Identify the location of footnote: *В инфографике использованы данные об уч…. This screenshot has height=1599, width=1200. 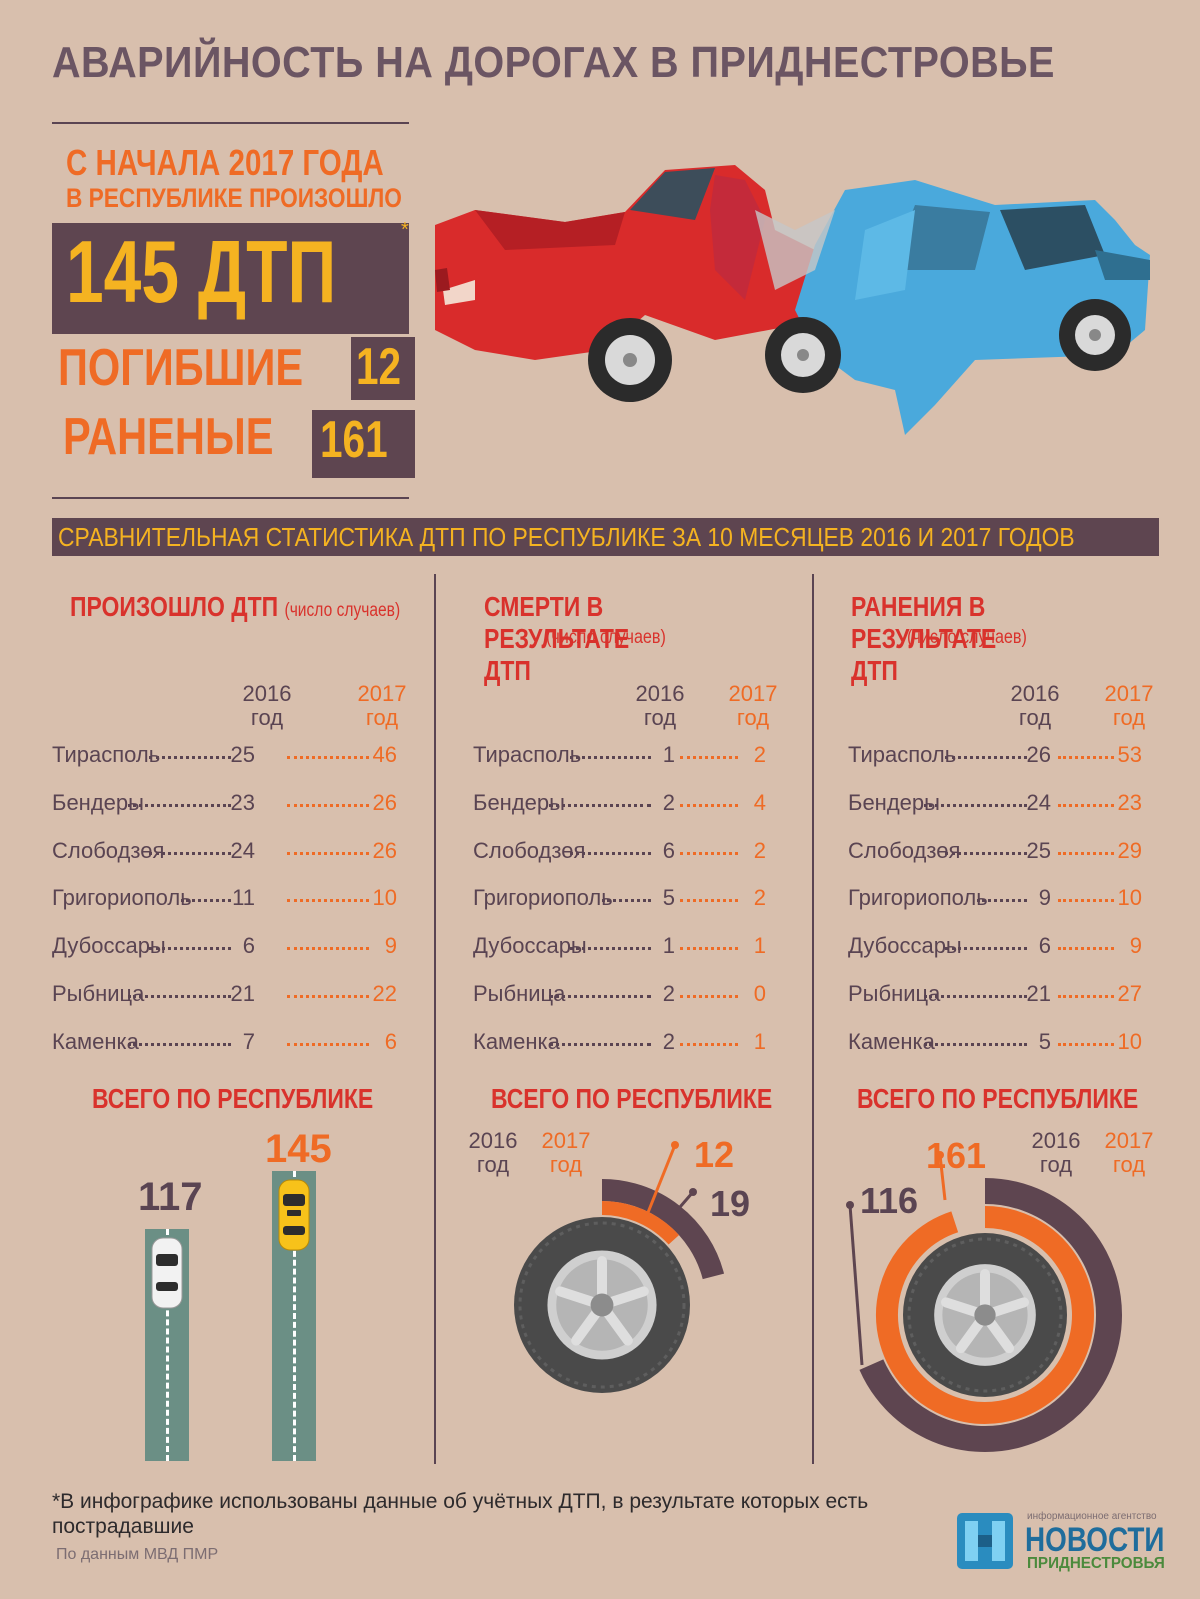
(460, 1514).